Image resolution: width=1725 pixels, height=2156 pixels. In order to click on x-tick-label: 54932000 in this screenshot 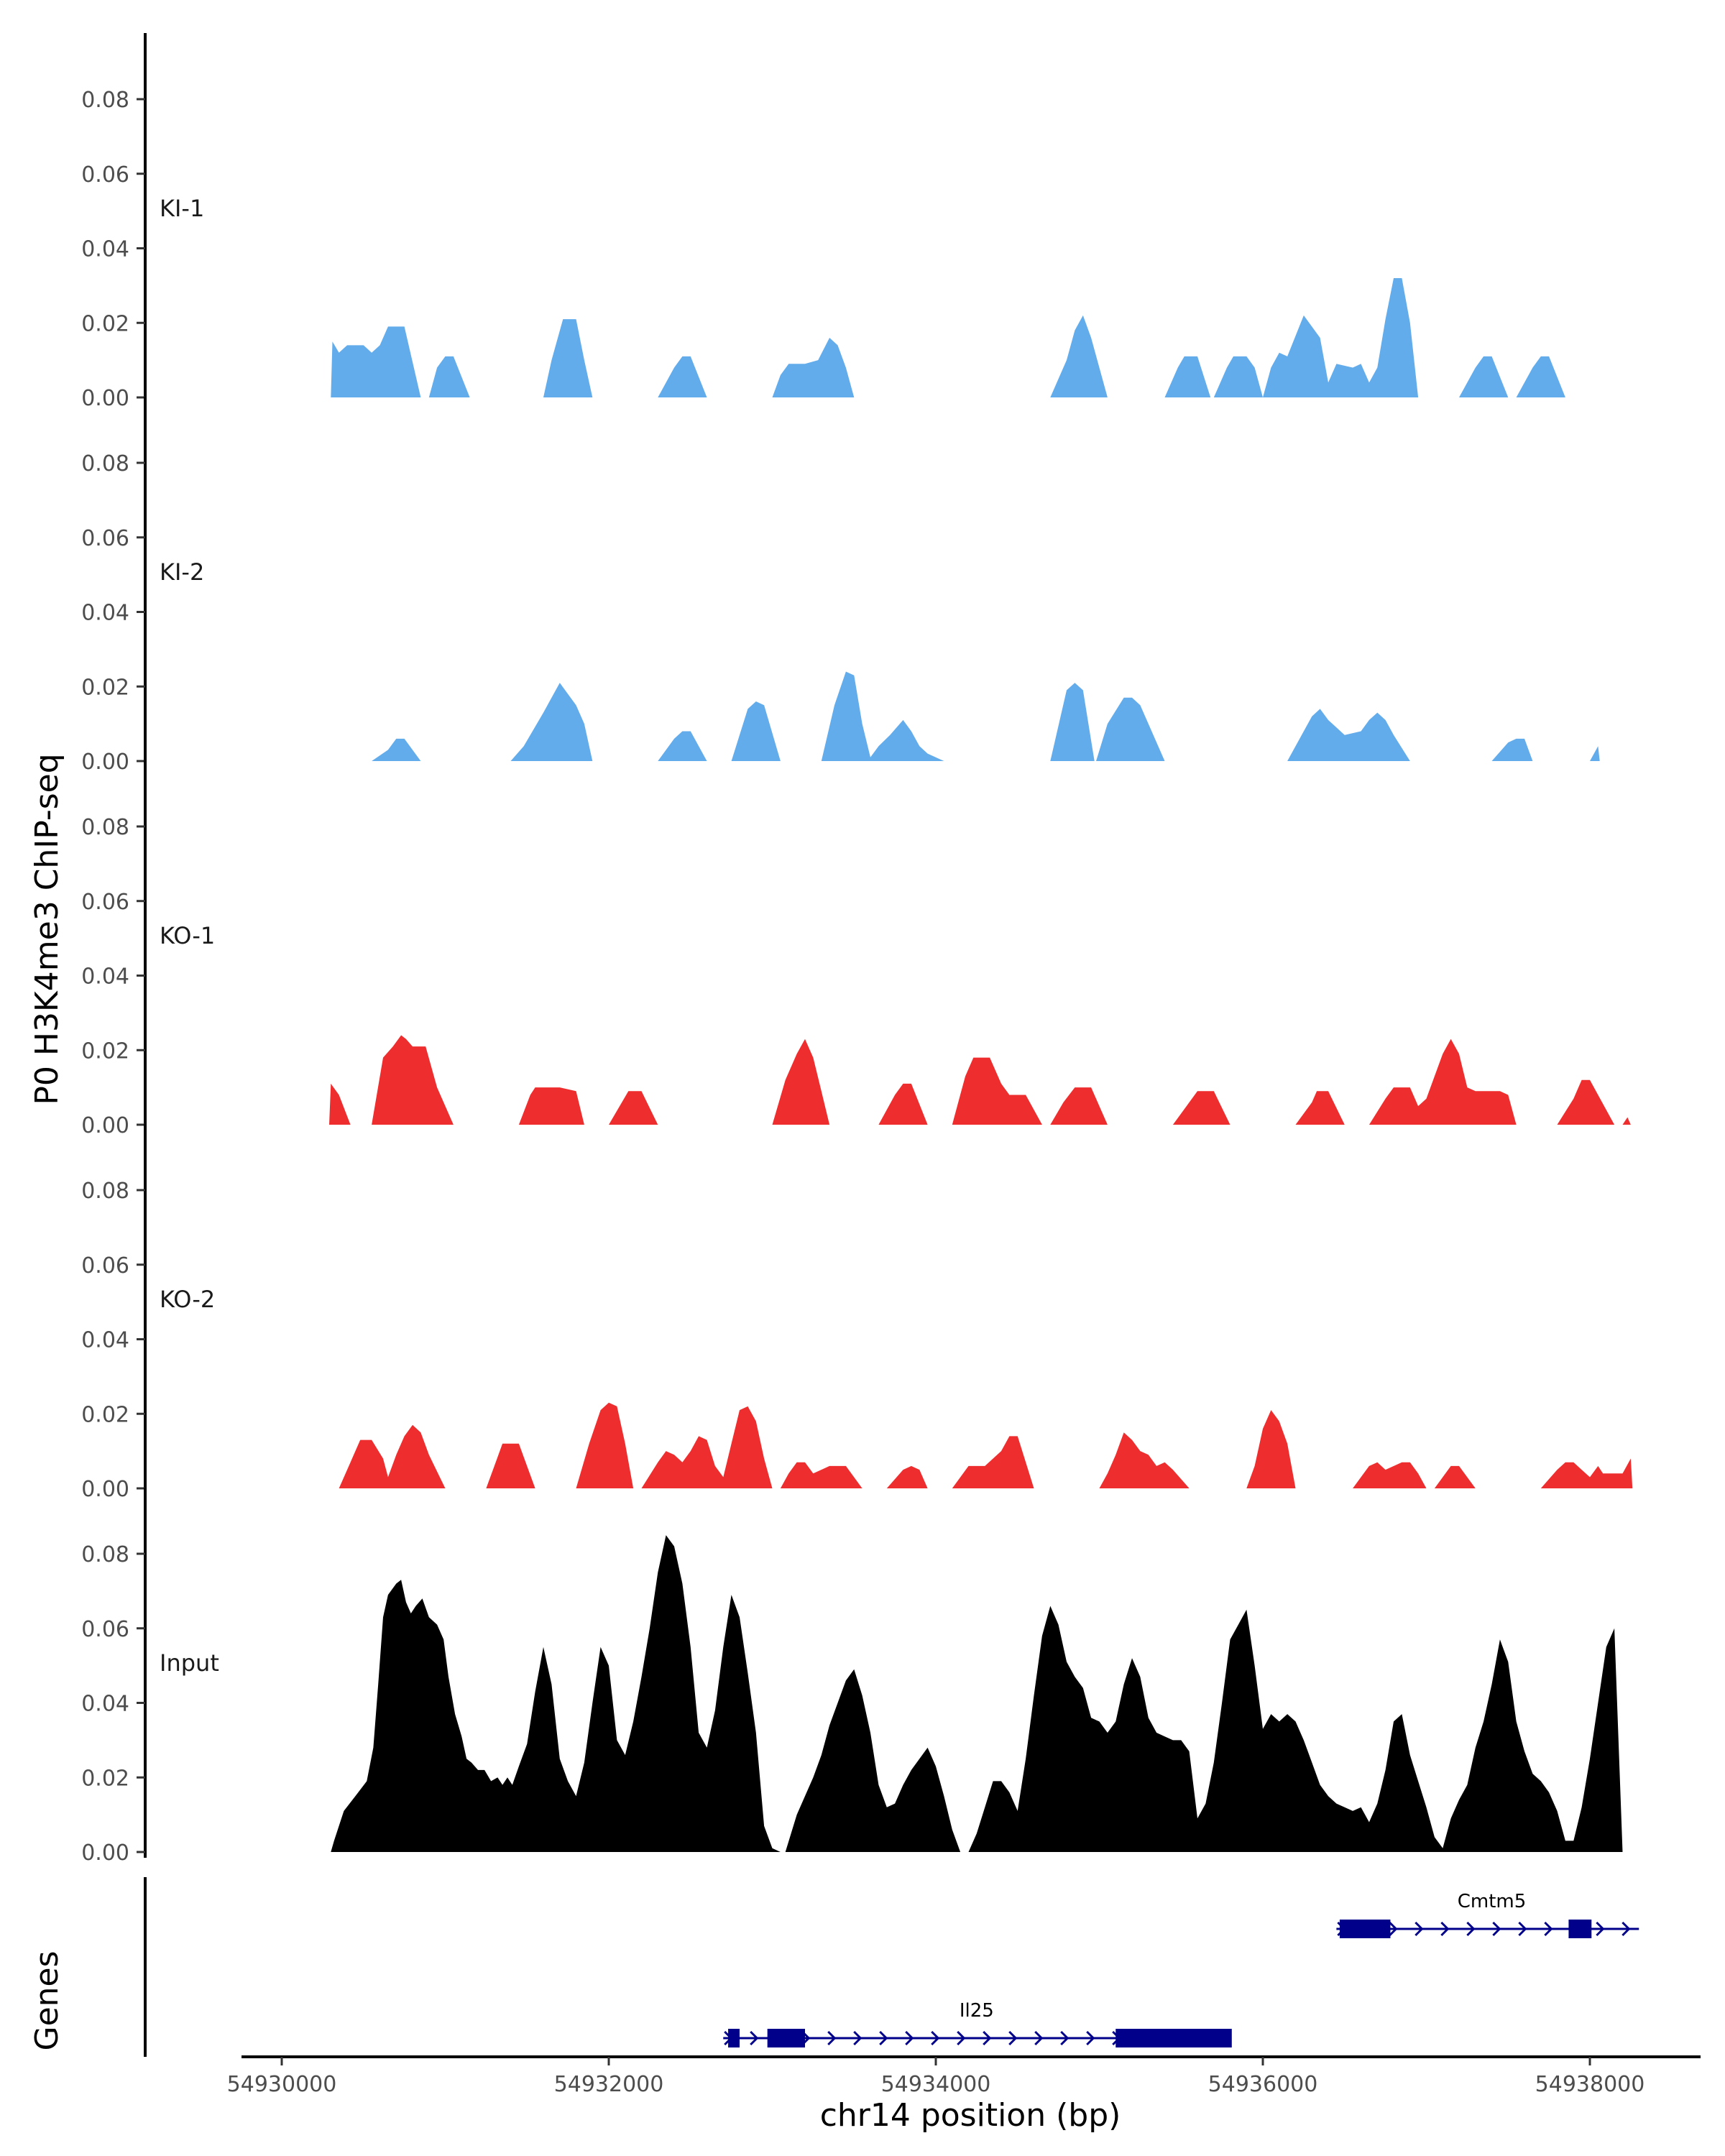, I will do `click(609, 2084)`.